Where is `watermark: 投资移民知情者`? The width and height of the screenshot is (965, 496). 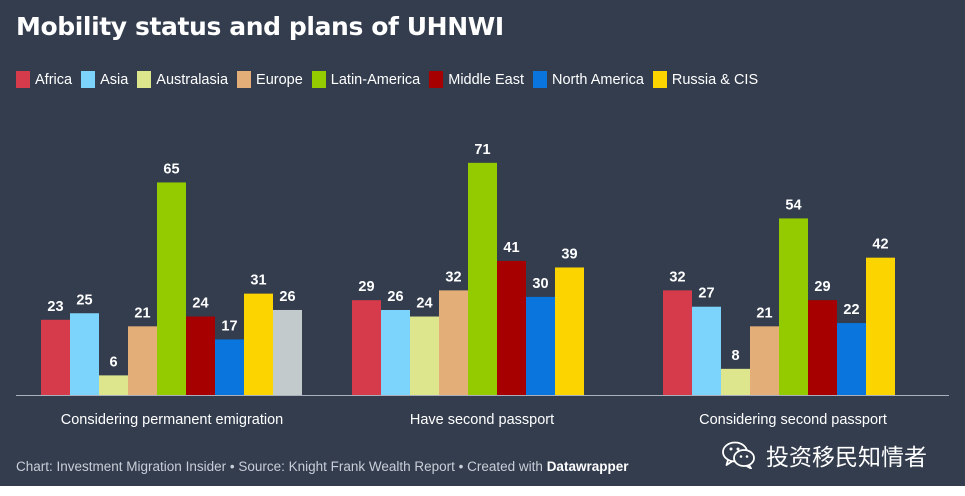 watermark: 投资移民知情者 is located at coordinates (824, 455).